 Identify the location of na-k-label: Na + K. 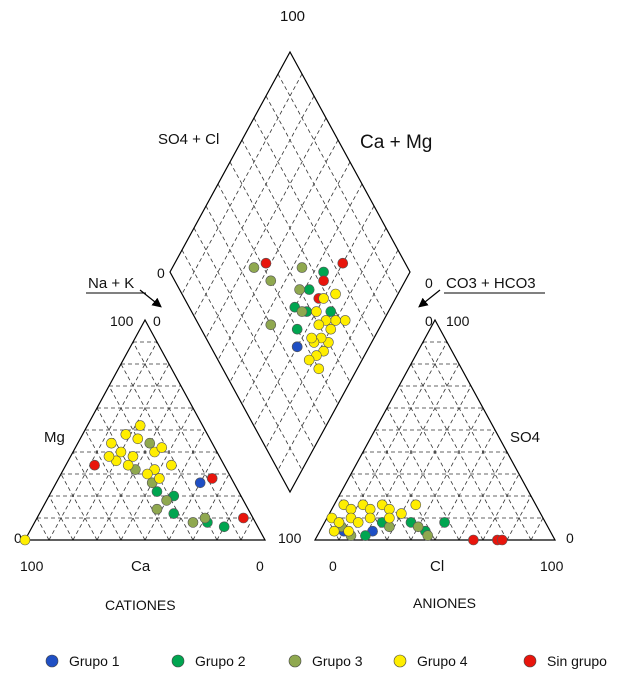
(111, 283).